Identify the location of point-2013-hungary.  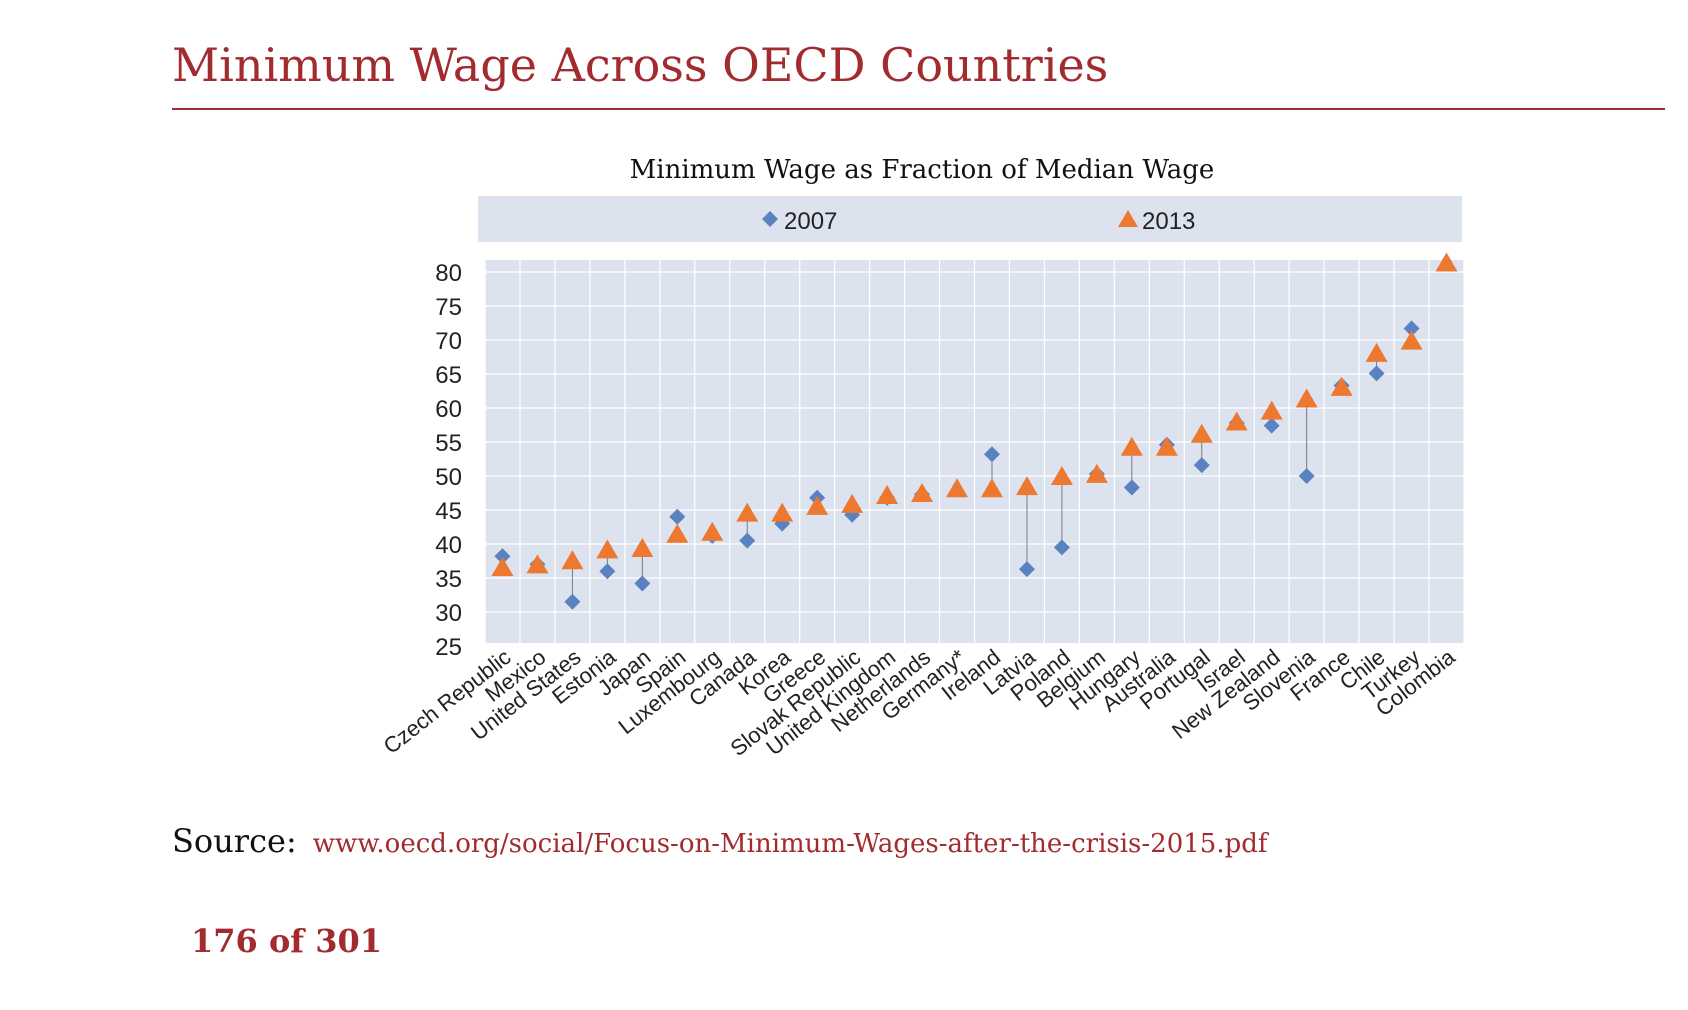
(1131, 446).